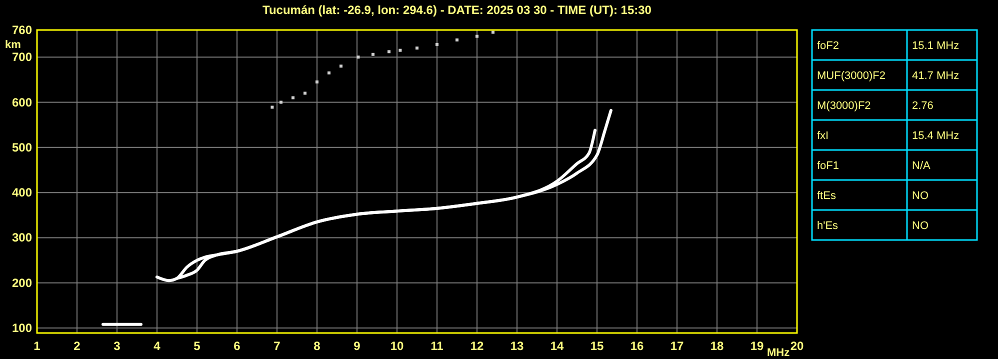 The image size is (998, 359). Describe the element at coordinates (397, 346) in the screenshot. I see `x-tick-label: 10` at that location.